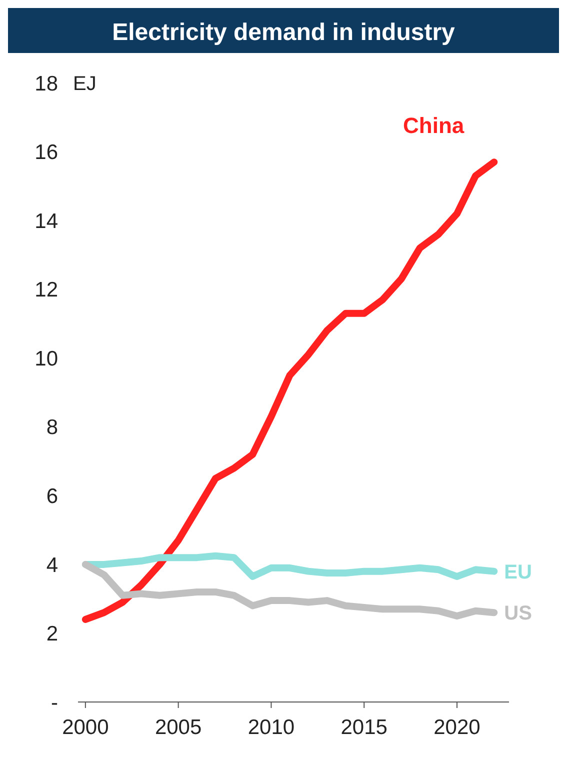 The width and height of the screenshot is (567, 760). I want to click on y-tick-label: 14, so click(46, 221).